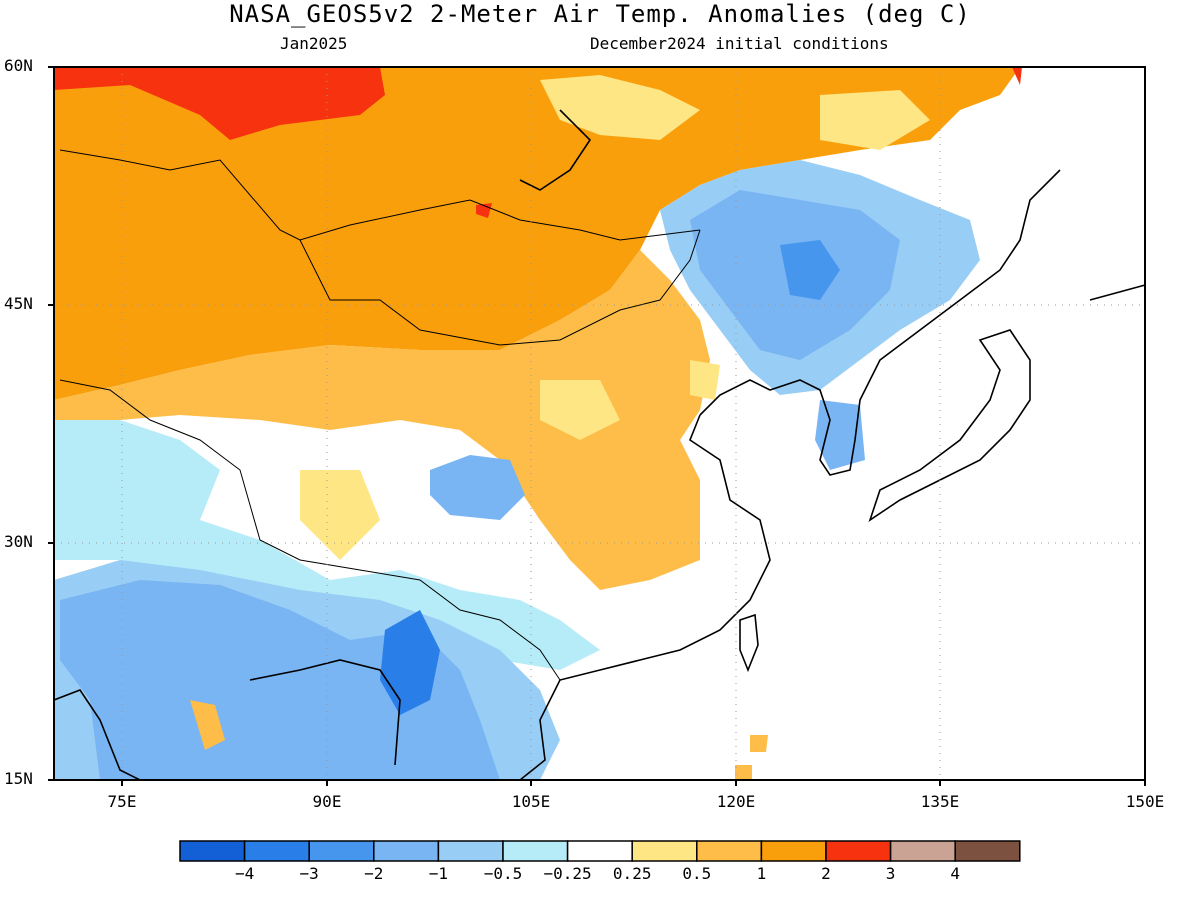  I want to click on lon-label-120e: 120E, so click(736, 801).